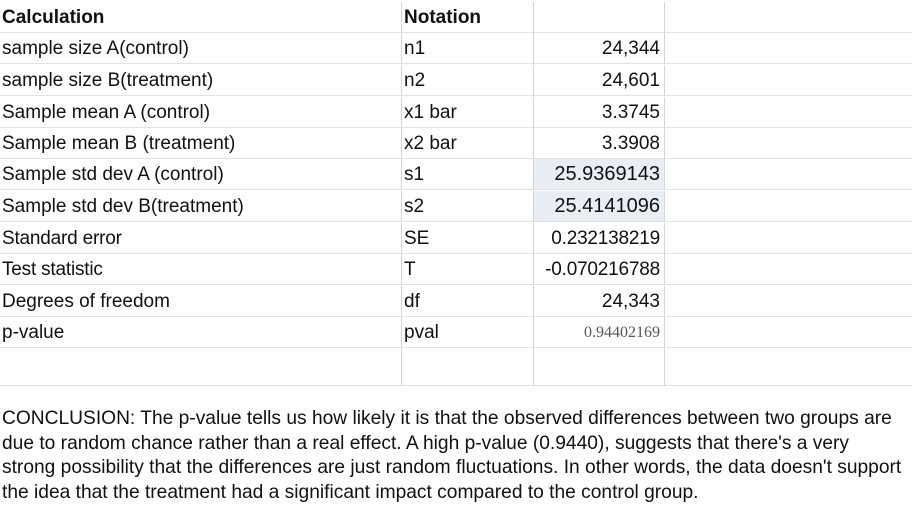 This screenshot has width=912, height=505. What do you see at coordinates (468, 174) in the screenshot?
I see `notation-cell: s1` at bounding box center [468, 174].